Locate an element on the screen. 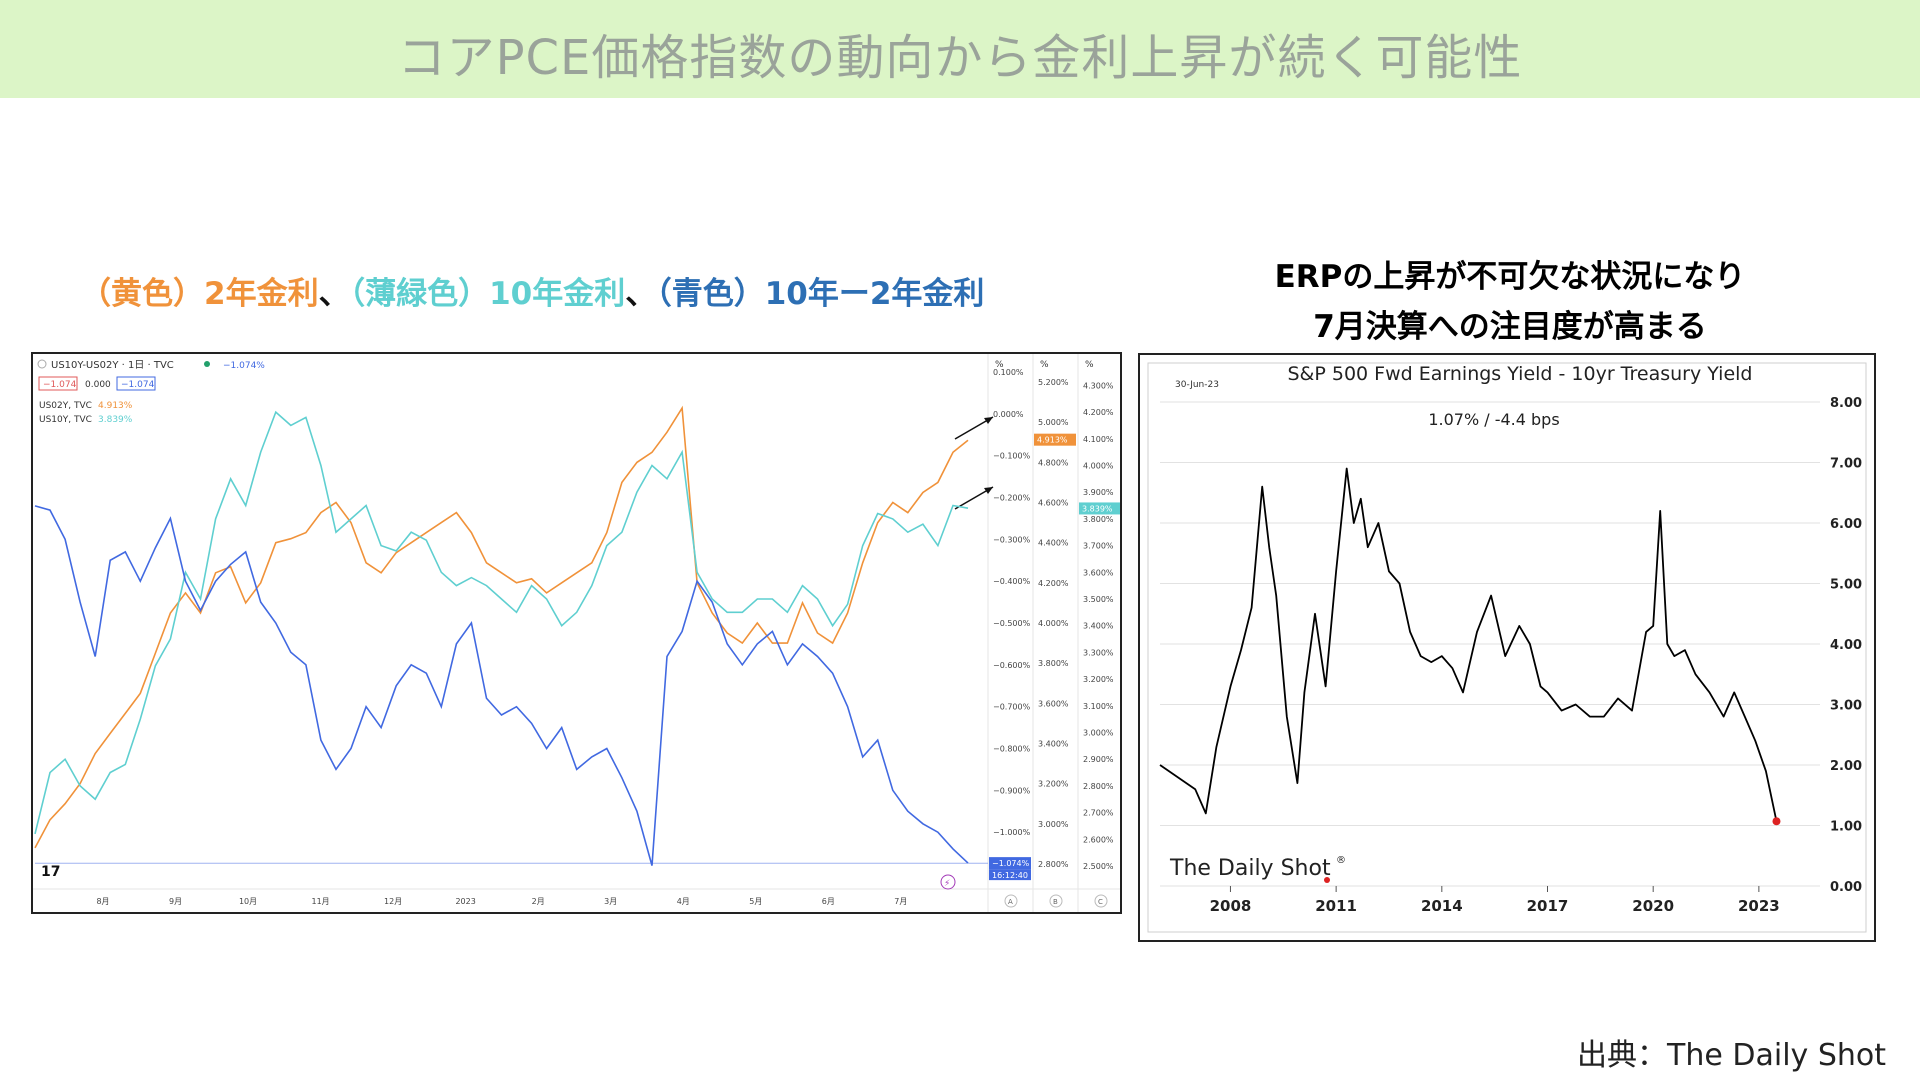 The height and width of the screenshot is (1080, 1920). y-tick-label: 2.900% is located at coordinates (1098, 759).